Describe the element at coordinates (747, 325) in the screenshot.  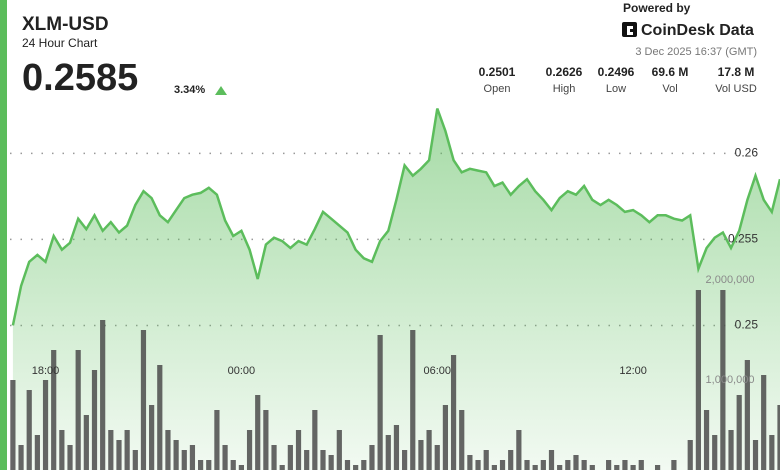
I see `y-tick-label: 0.25` at that location.